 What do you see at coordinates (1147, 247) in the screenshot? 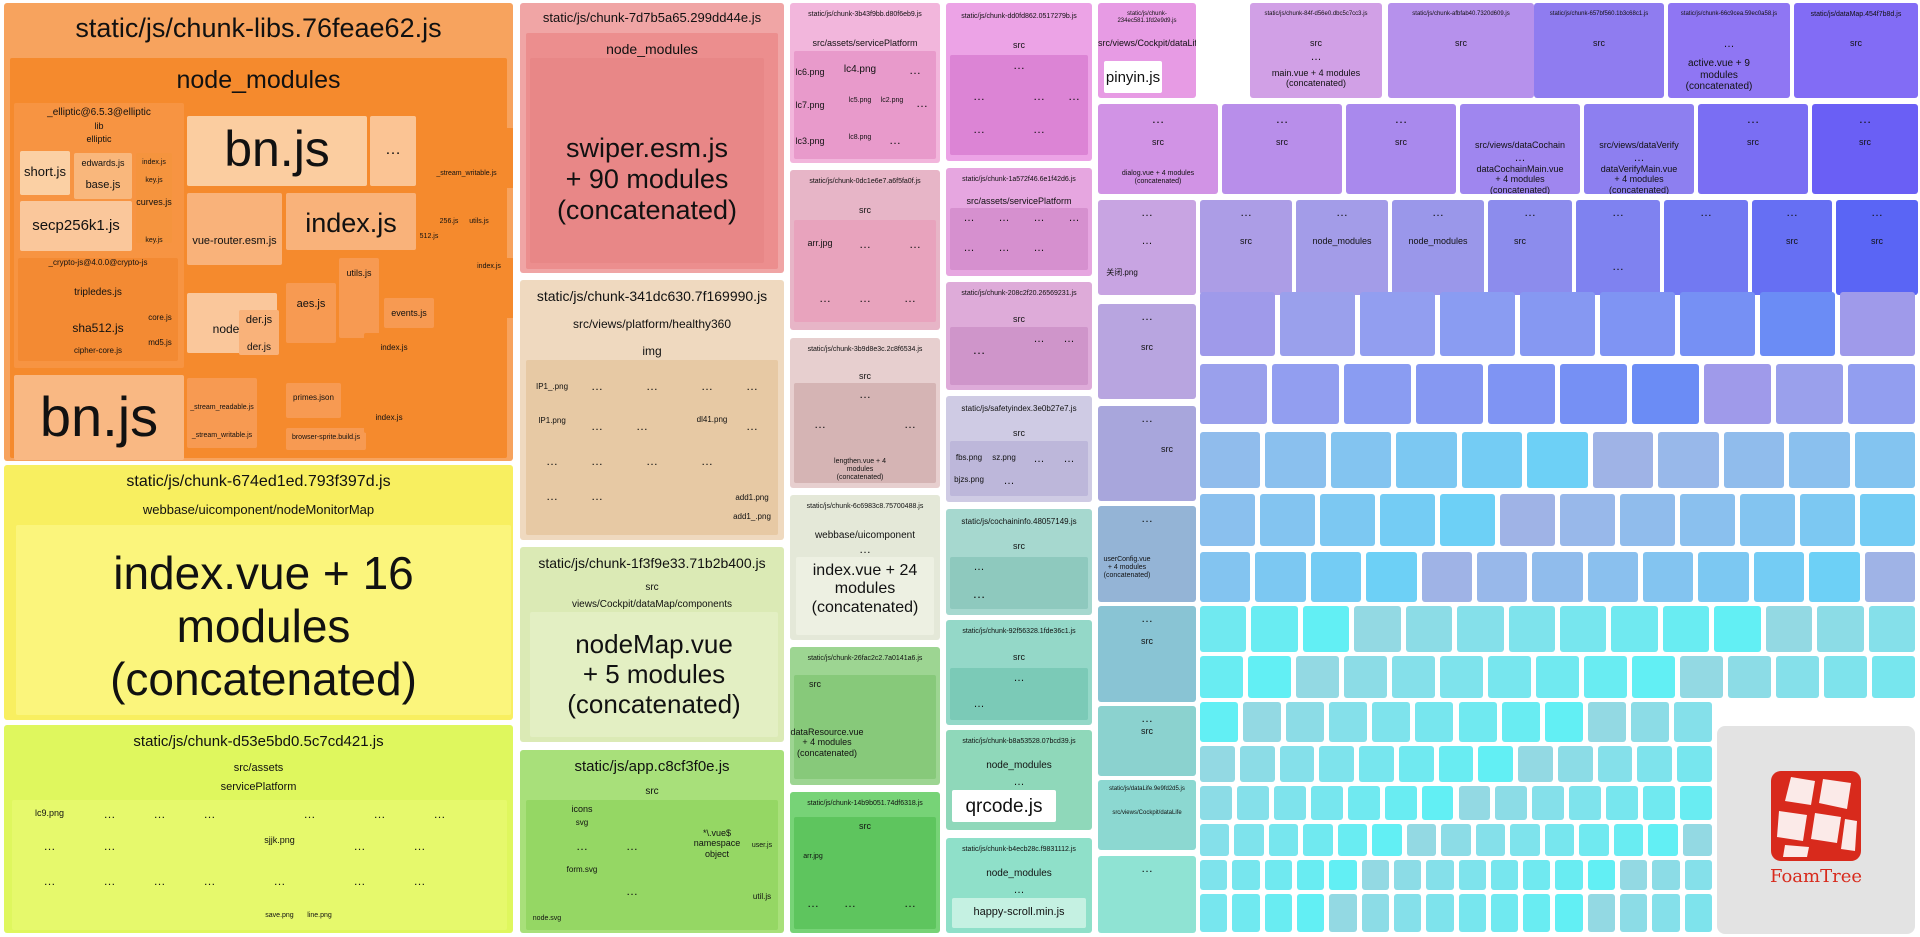
I see `src-cell-1098-200: … … 关闭.png` at bounding box center [1147, 247].